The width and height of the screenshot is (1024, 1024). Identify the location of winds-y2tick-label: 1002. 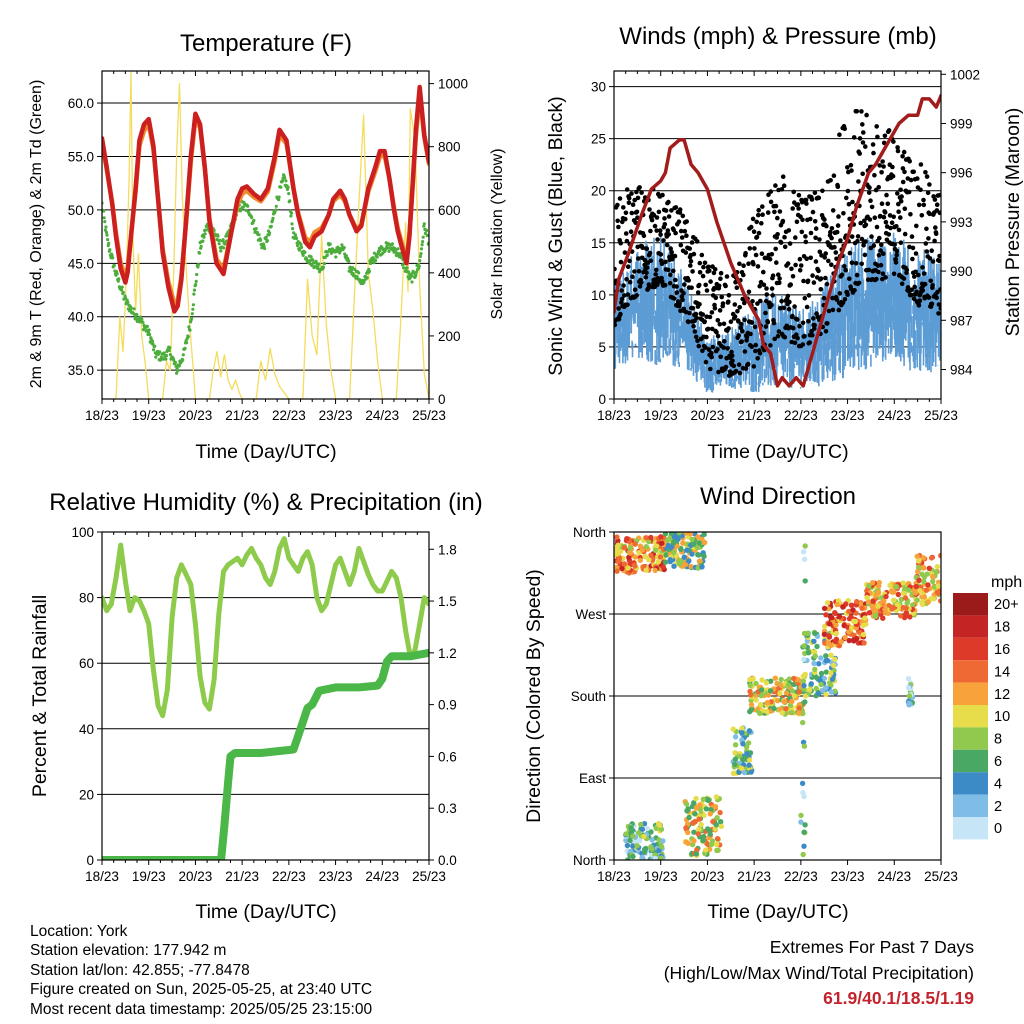
(965, 74).